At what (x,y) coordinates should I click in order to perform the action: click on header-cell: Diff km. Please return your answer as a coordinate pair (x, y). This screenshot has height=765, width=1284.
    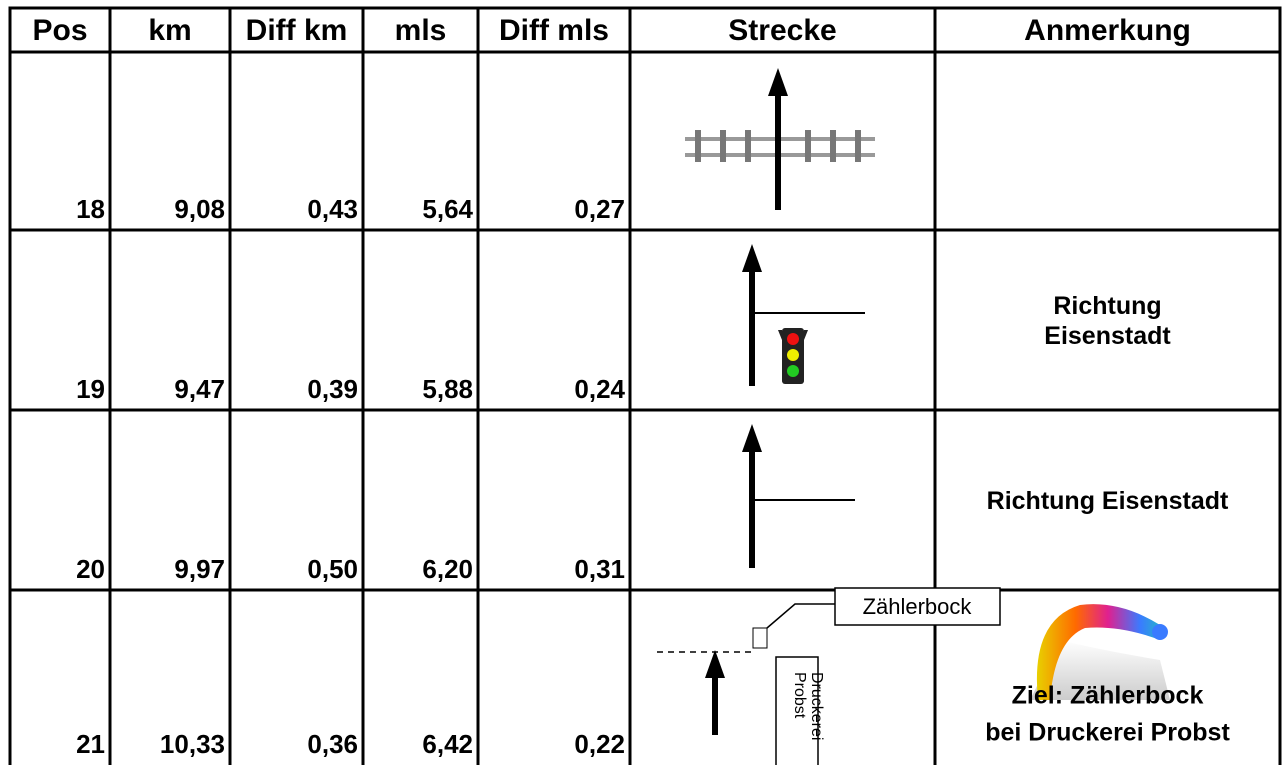
    Looking at the image, I should click on (297, 30).